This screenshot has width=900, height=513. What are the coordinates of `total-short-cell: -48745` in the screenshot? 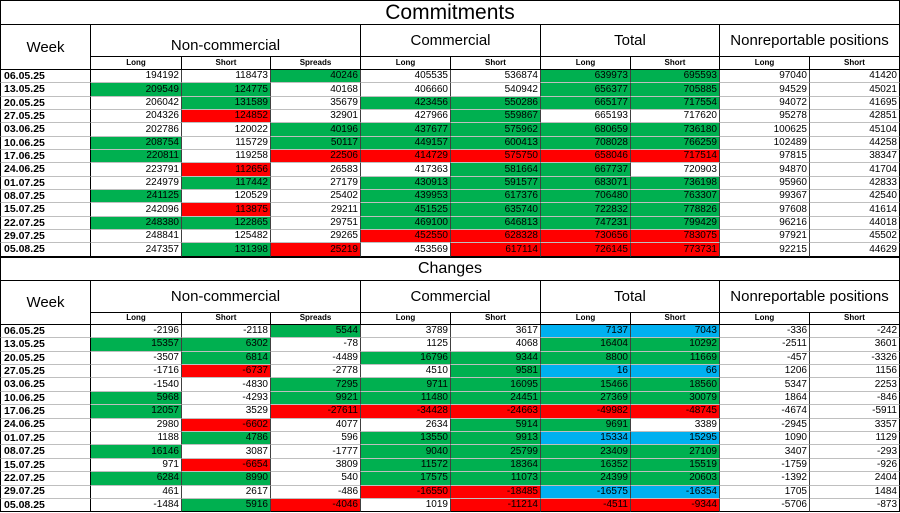 It's located at (675, 412).